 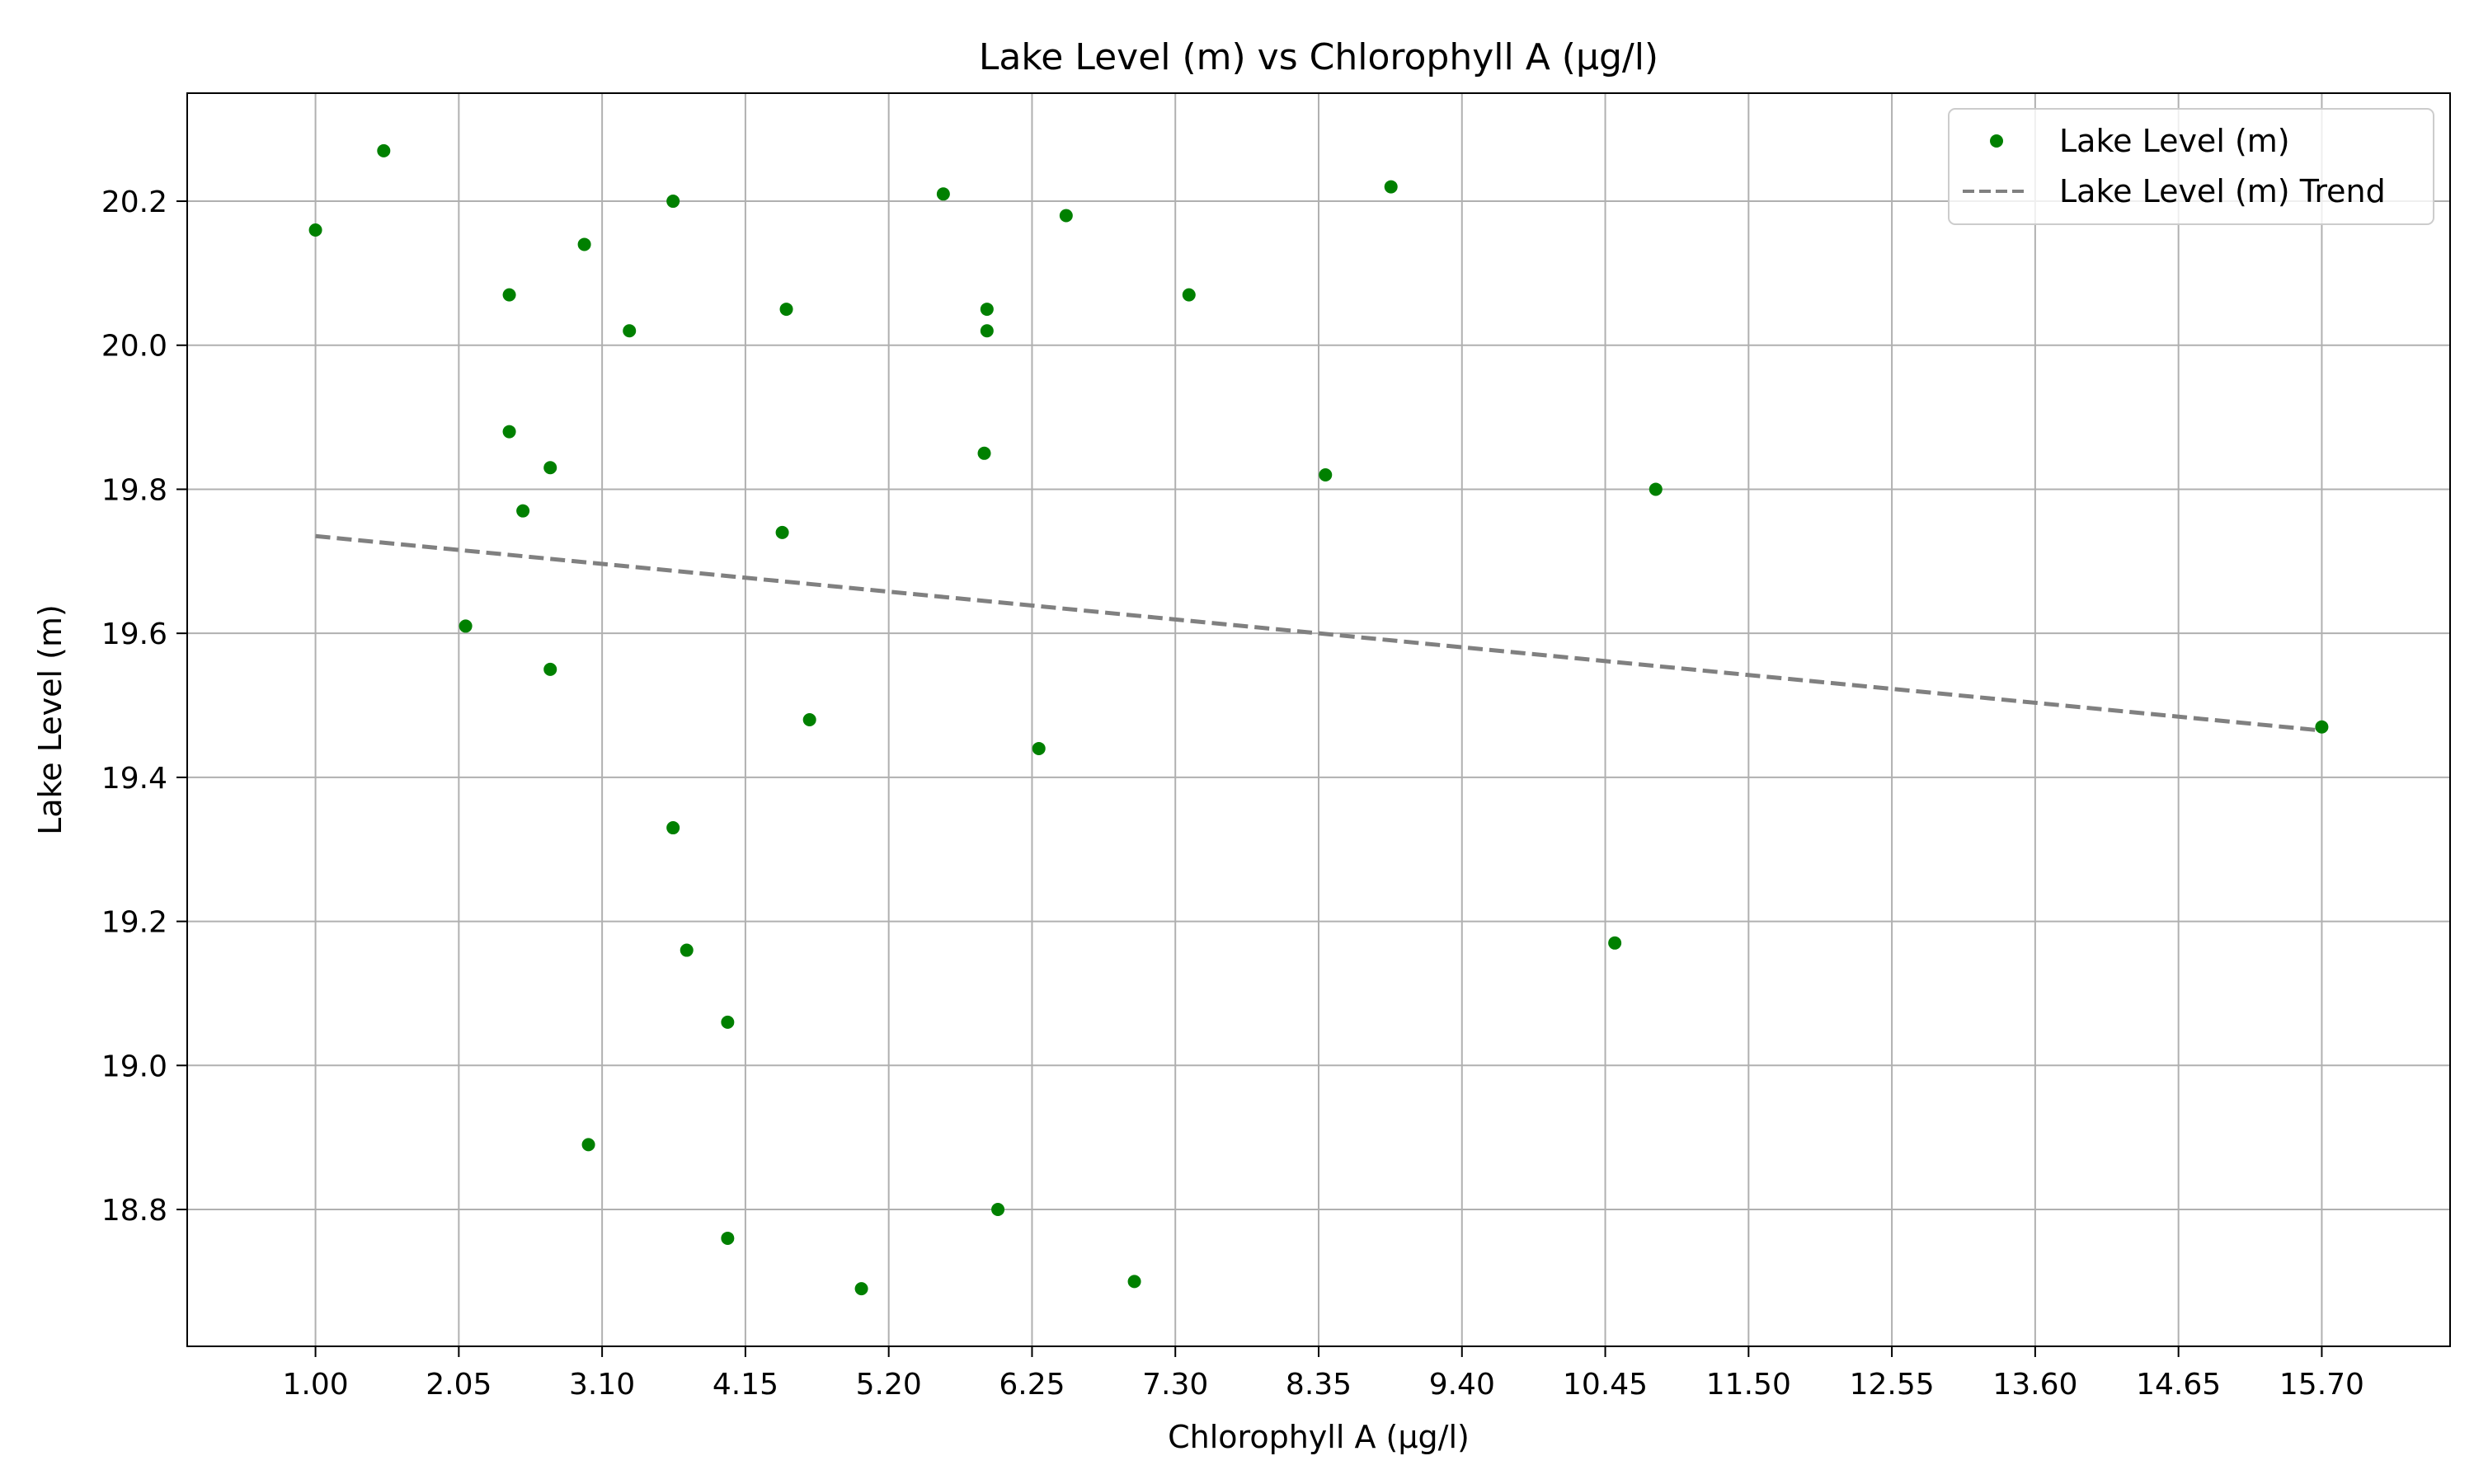 I want to click on x-tick-label: 14.65, so click(x=2178, y=1385).